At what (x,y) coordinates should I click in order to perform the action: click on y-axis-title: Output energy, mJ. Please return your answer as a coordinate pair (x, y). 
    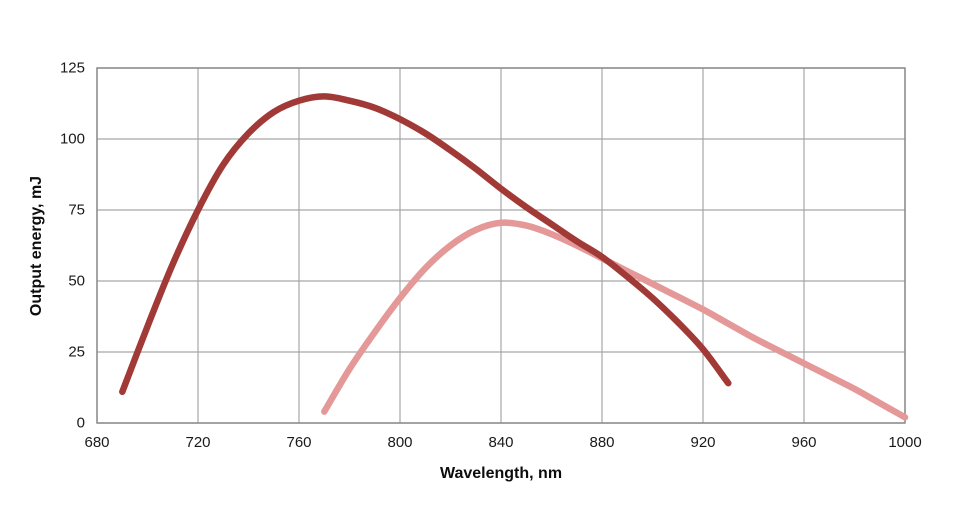
    Looking at the image, I should click on (36, 245).